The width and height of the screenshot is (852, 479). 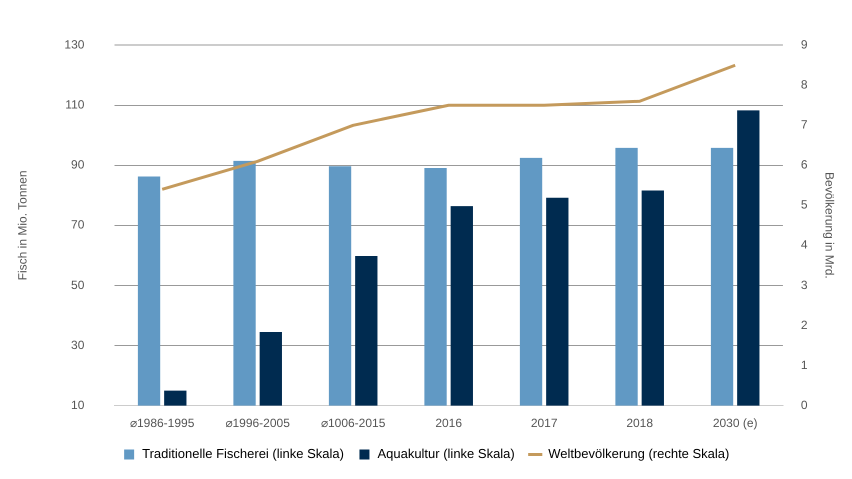 I want to click on y2-tick-label: 9, so click(x=804, y=45).